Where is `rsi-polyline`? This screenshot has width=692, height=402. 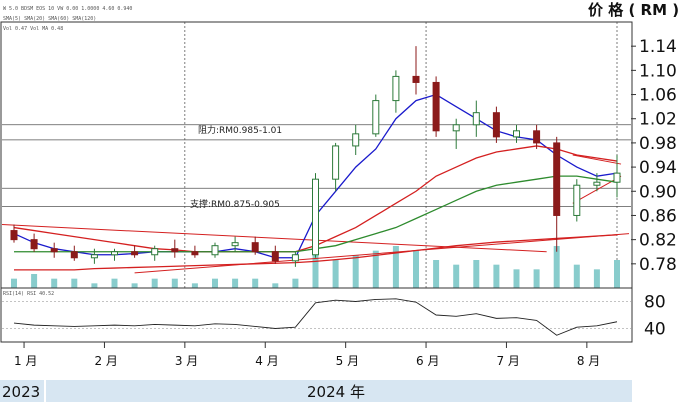
rsi-polyline is located at coordinates (315, 317).